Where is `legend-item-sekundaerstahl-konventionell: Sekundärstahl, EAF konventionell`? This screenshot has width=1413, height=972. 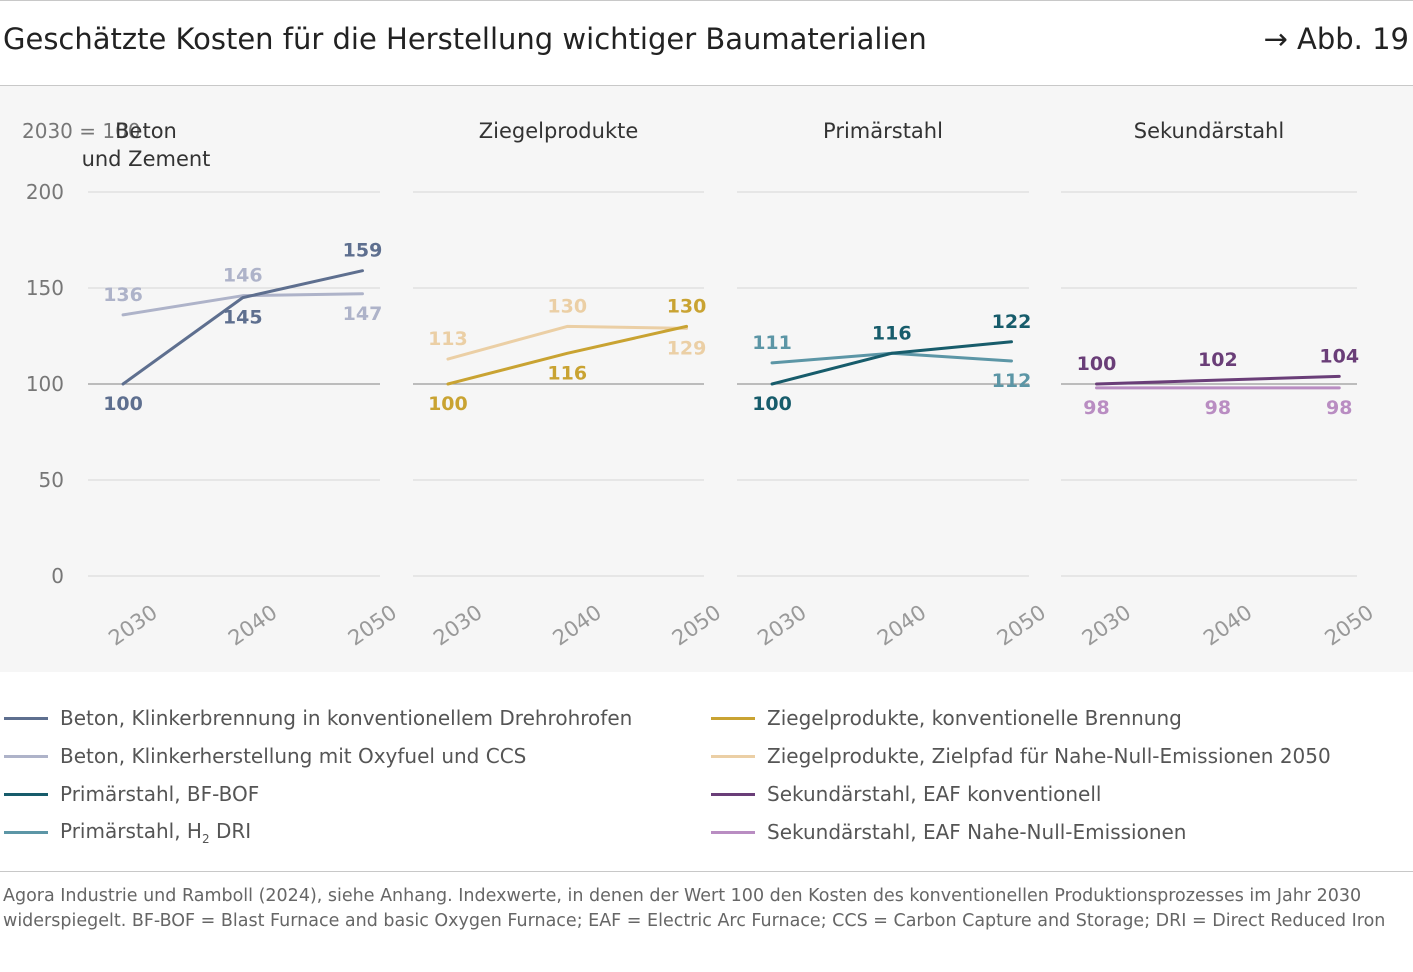 legend-item-sekundaerstahl-konventionell: Sekundärstahl, EAF konventionell is located at coordinates (906, 794).